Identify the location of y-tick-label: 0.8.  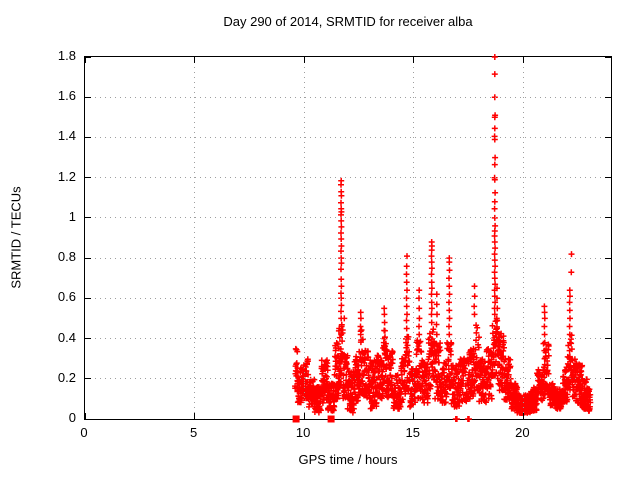
(66, 257).